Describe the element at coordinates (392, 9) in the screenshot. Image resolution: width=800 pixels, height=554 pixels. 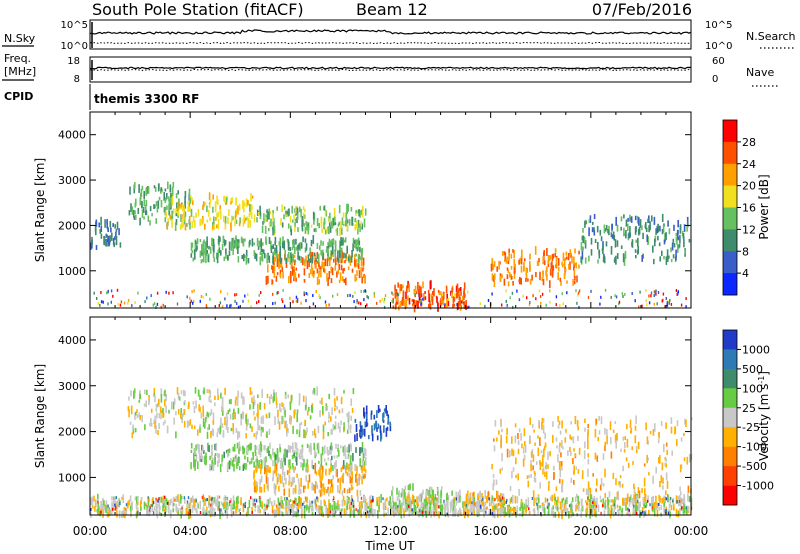
I see `beam-label: Beam 12` at that location.